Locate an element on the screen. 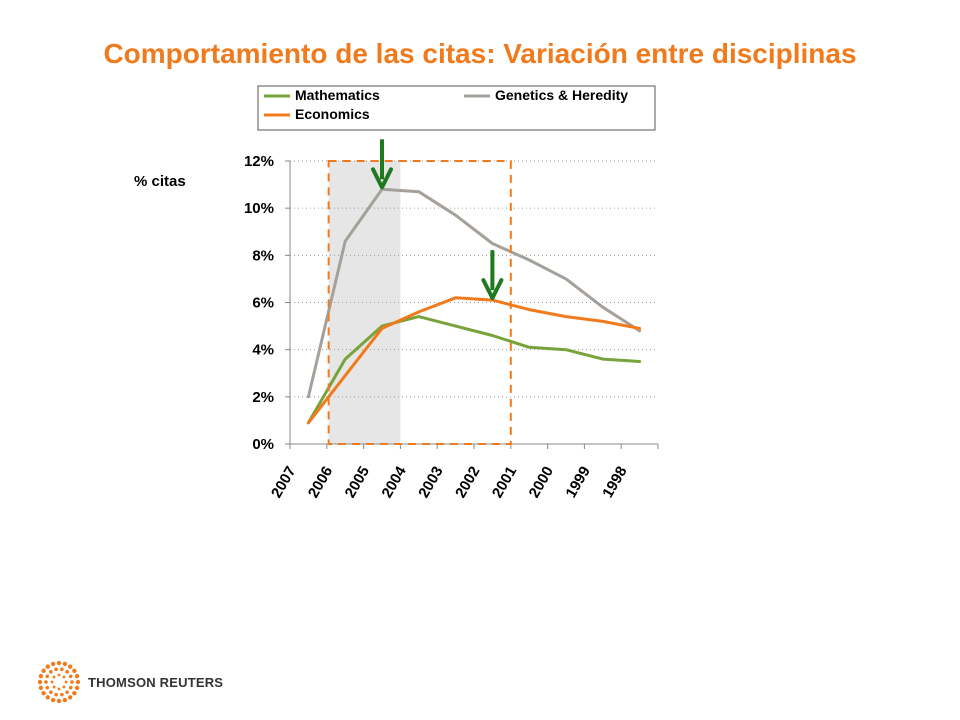  series-line-economics is located at coordinates (474, 360).